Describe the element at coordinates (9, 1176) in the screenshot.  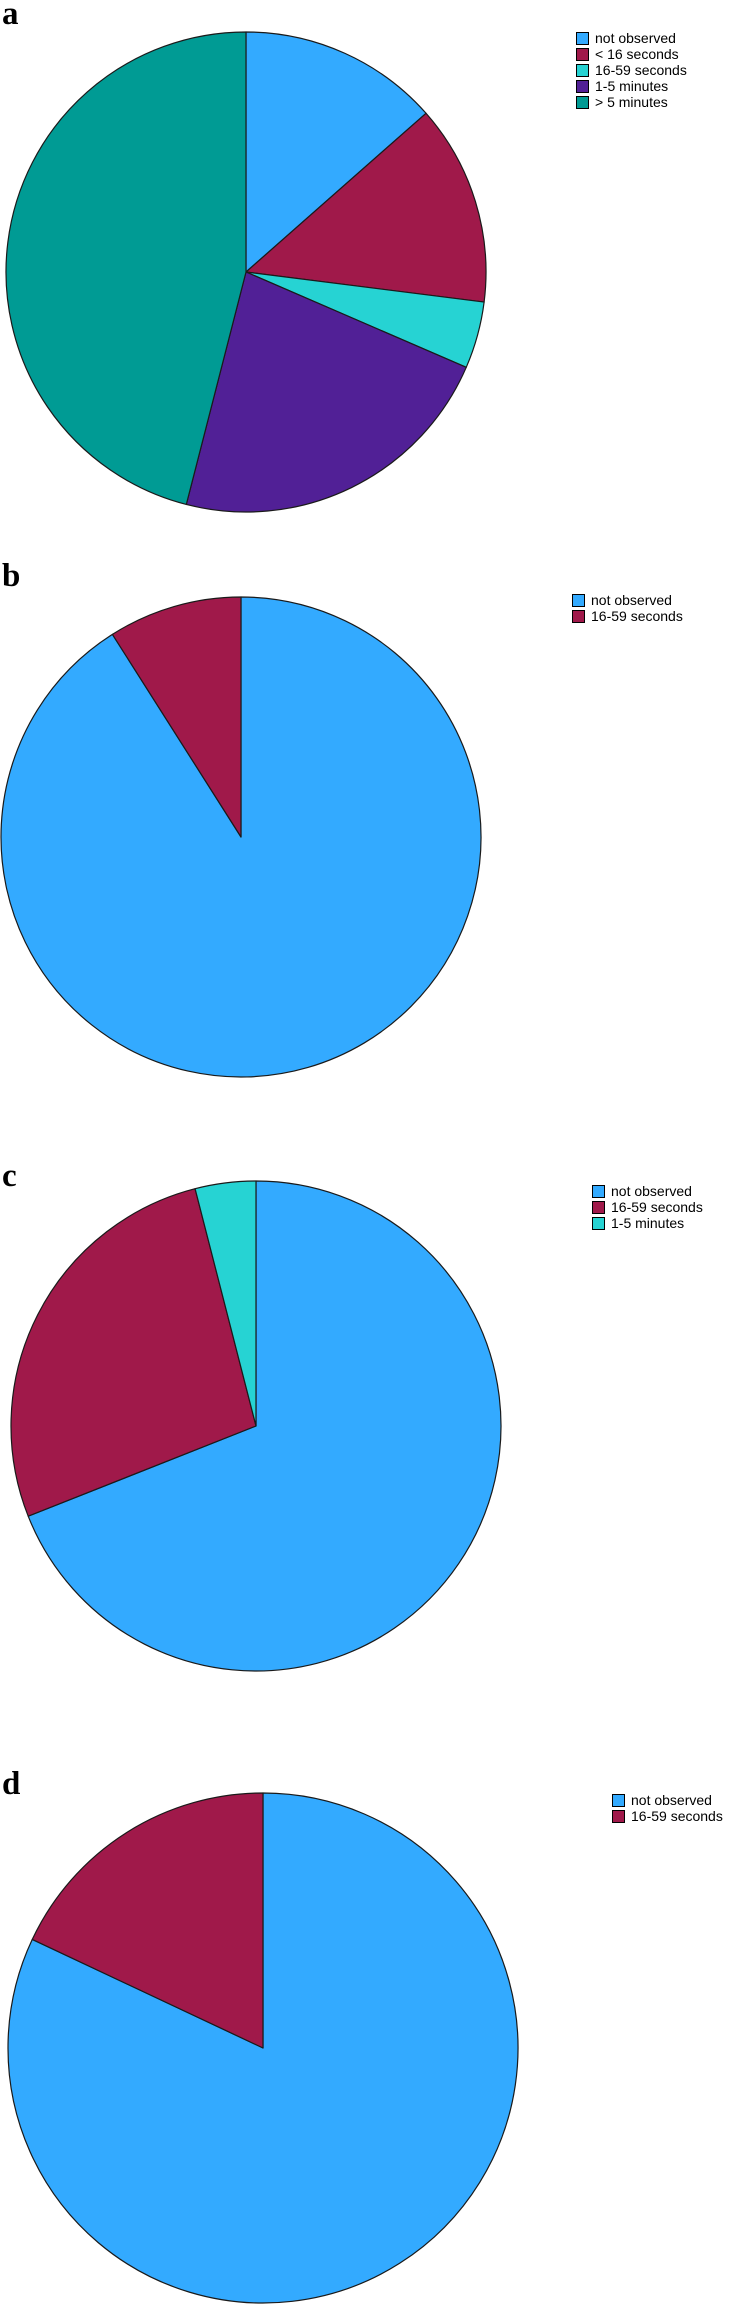
I see `panel-label-c: c` at that location.